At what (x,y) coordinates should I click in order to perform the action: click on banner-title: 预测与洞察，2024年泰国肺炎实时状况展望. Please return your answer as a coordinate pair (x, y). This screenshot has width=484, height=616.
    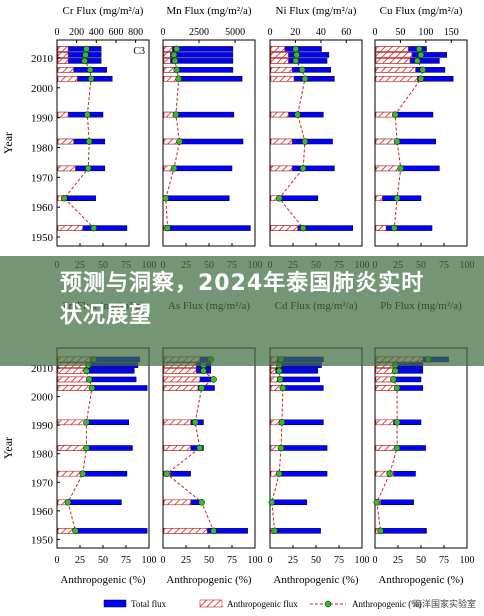
    Looking at the image, I should click on (242, 299).